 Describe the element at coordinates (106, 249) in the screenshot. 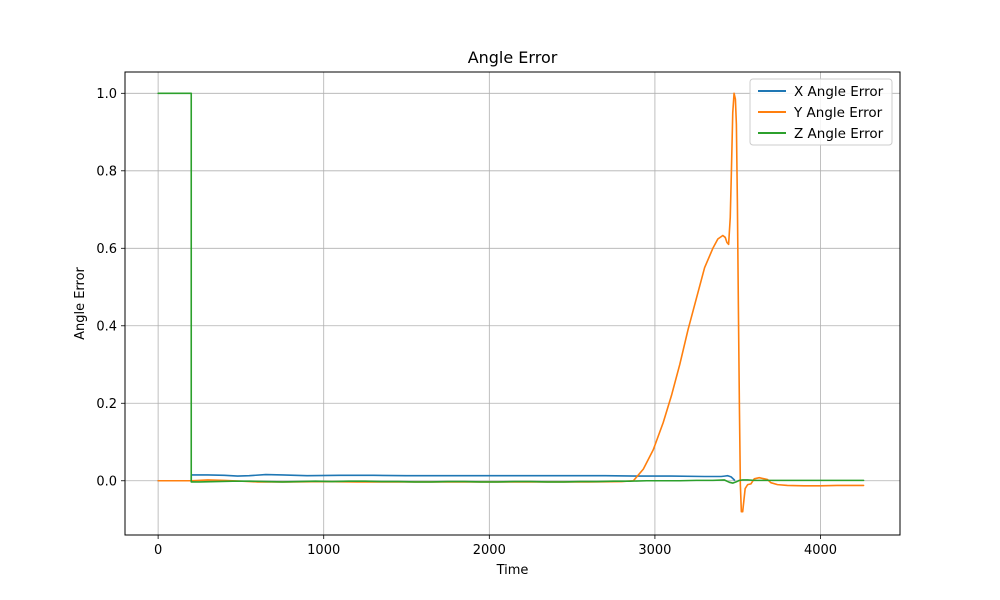

I see `y-tick-label: 0.6` at that location.